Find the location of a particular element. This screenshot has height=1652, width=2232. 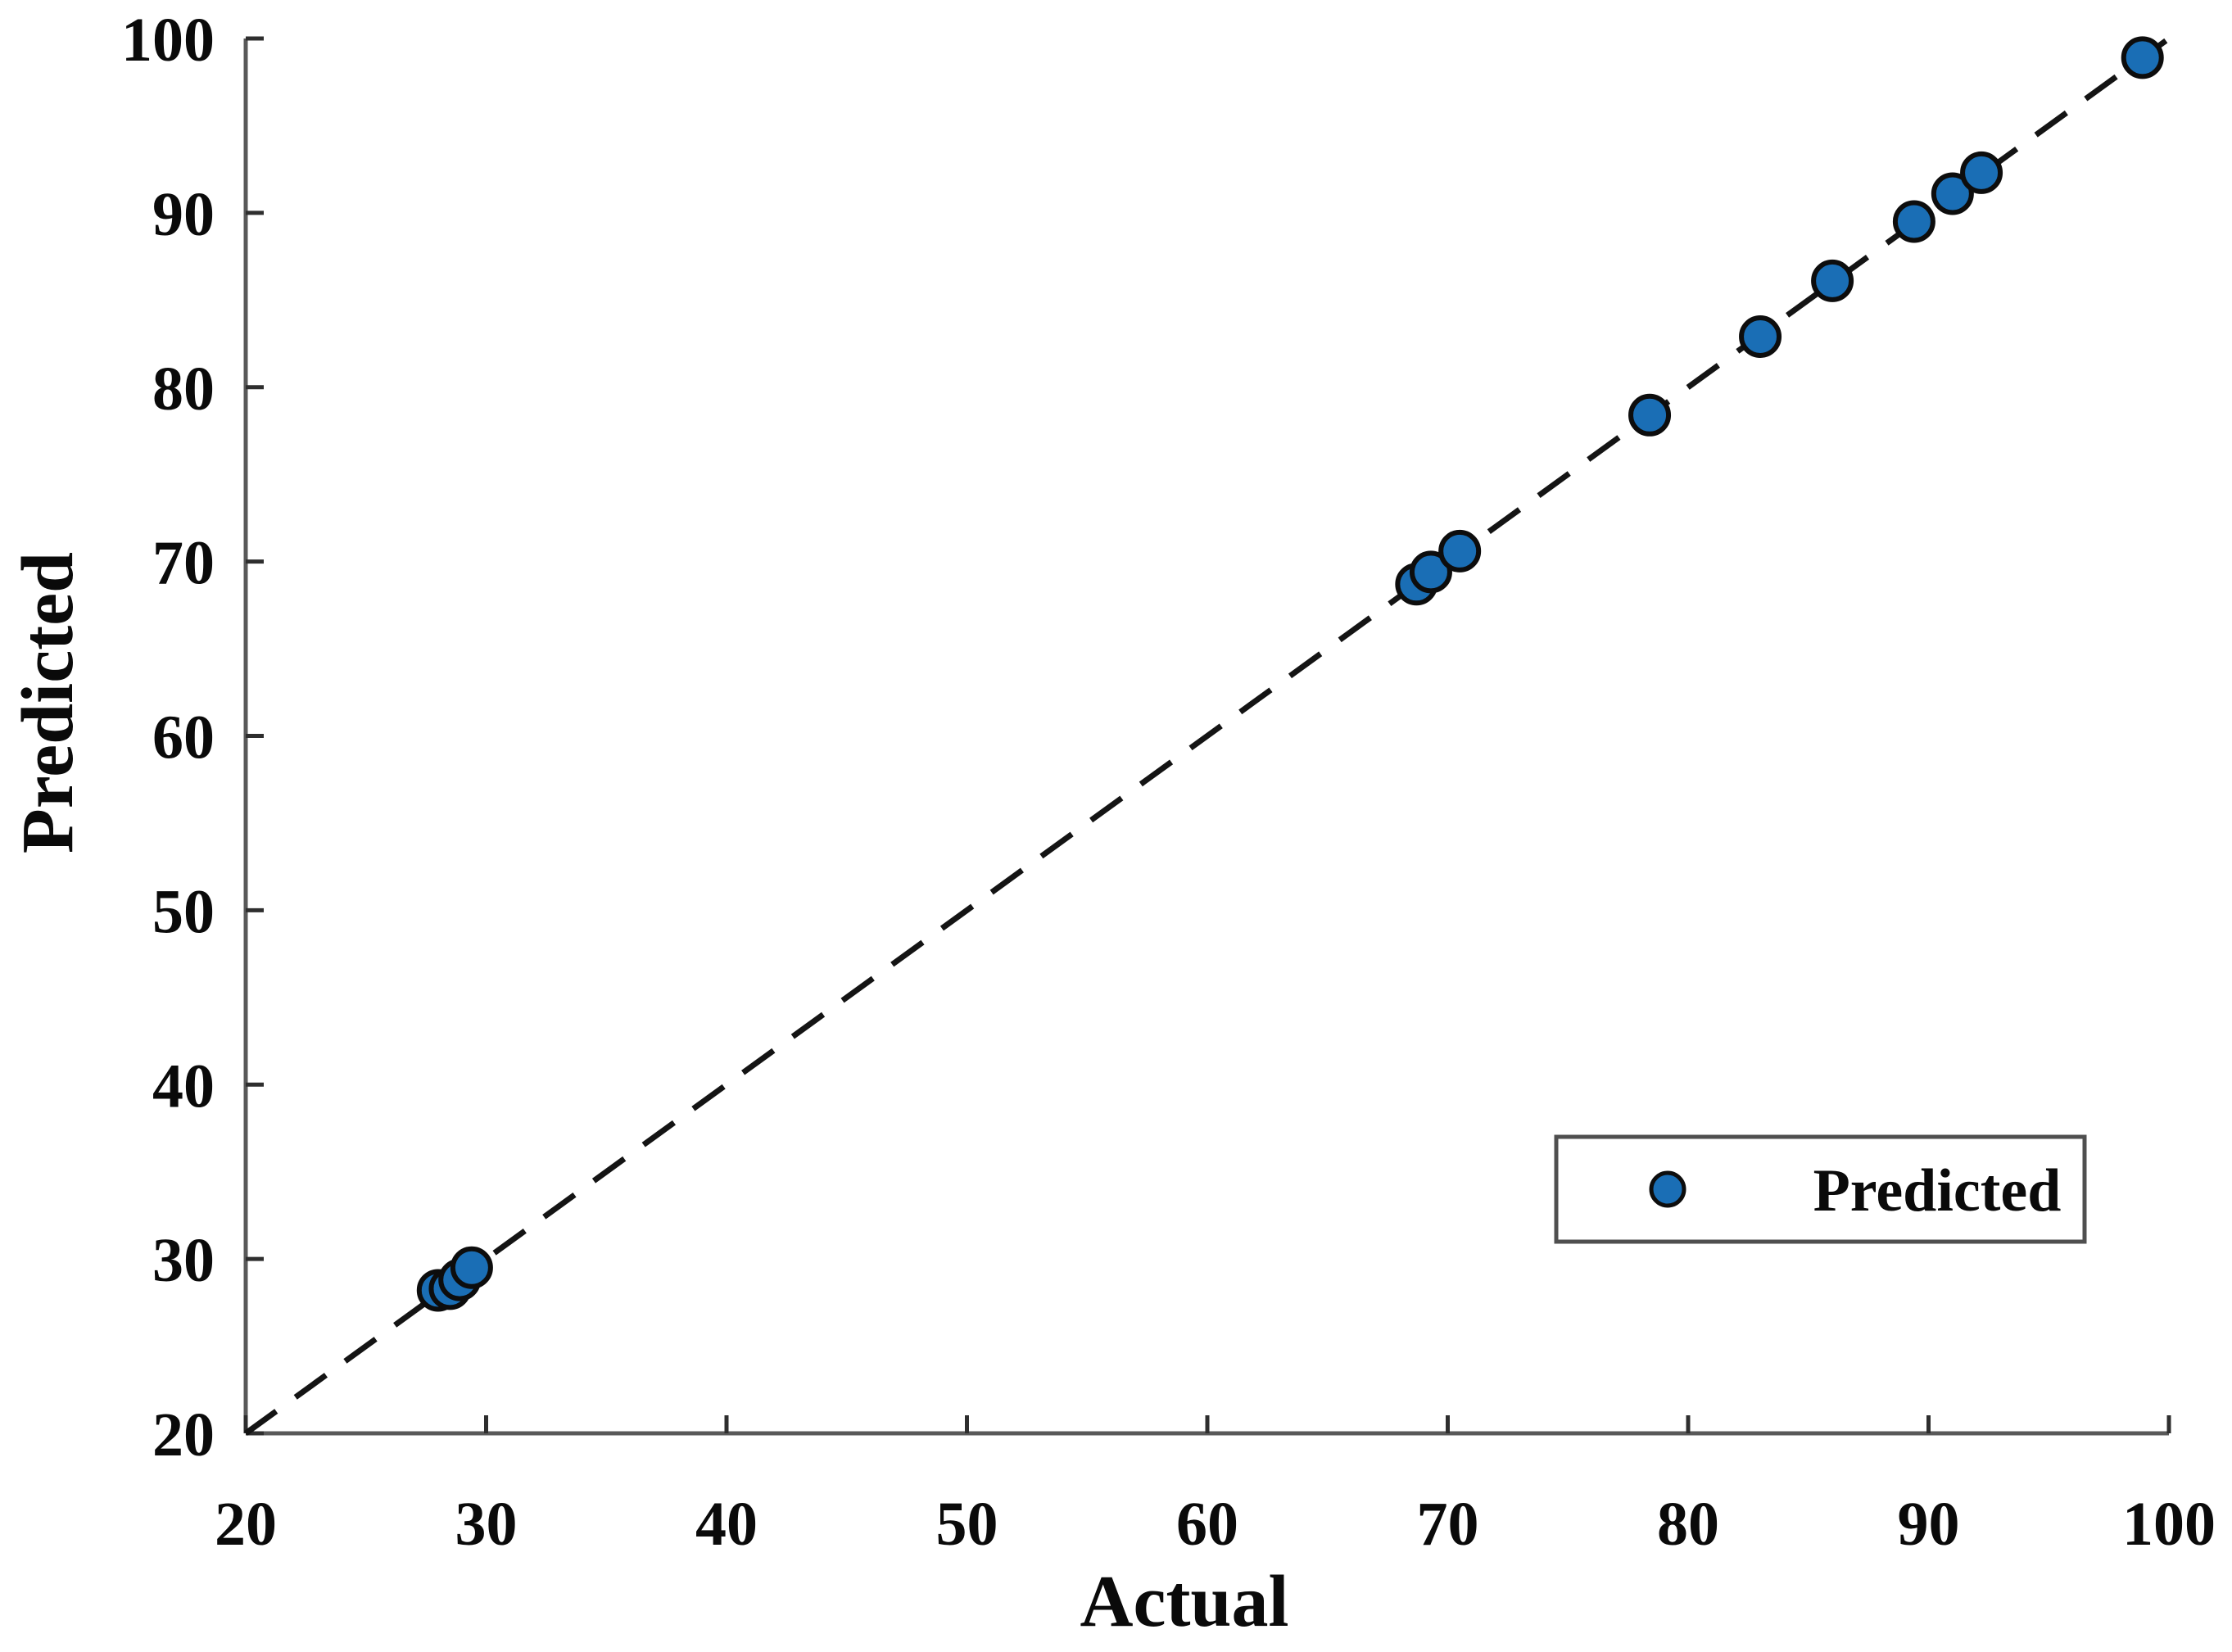

y-tick-label: 40 is located at coordinates (183, 1086).